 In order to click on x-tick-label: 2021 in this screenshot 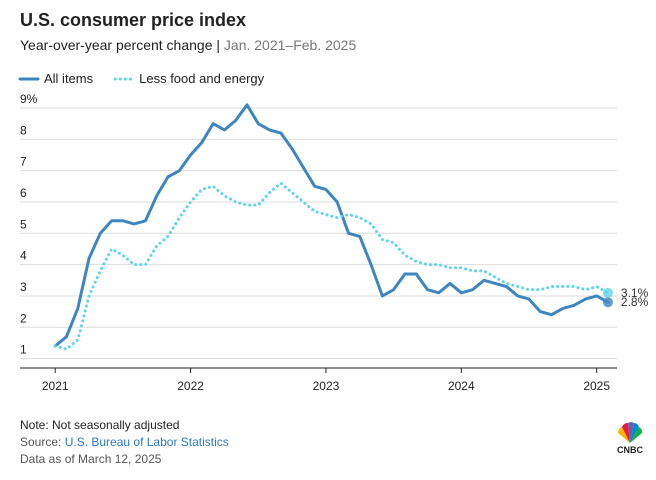, I will do `click(55, 386)`.